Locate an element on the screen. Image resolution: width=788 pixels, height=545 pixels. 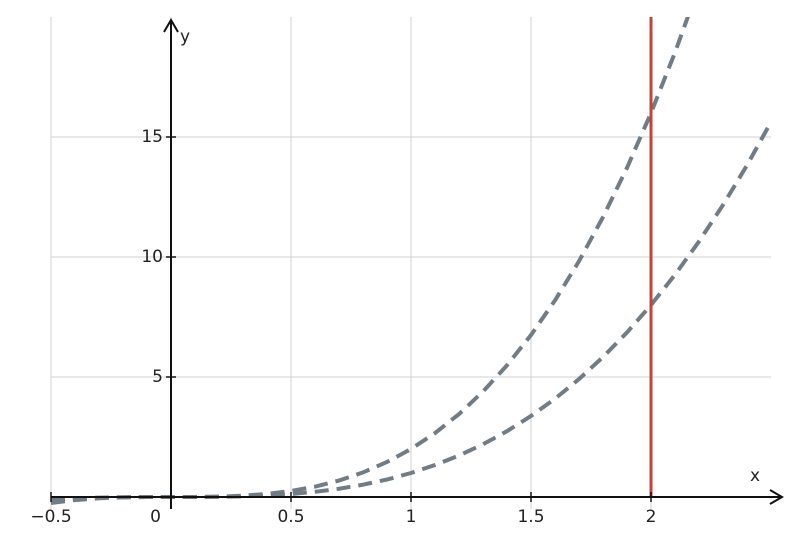
x-tick-label: 2 is located at coordinates (651, 517).